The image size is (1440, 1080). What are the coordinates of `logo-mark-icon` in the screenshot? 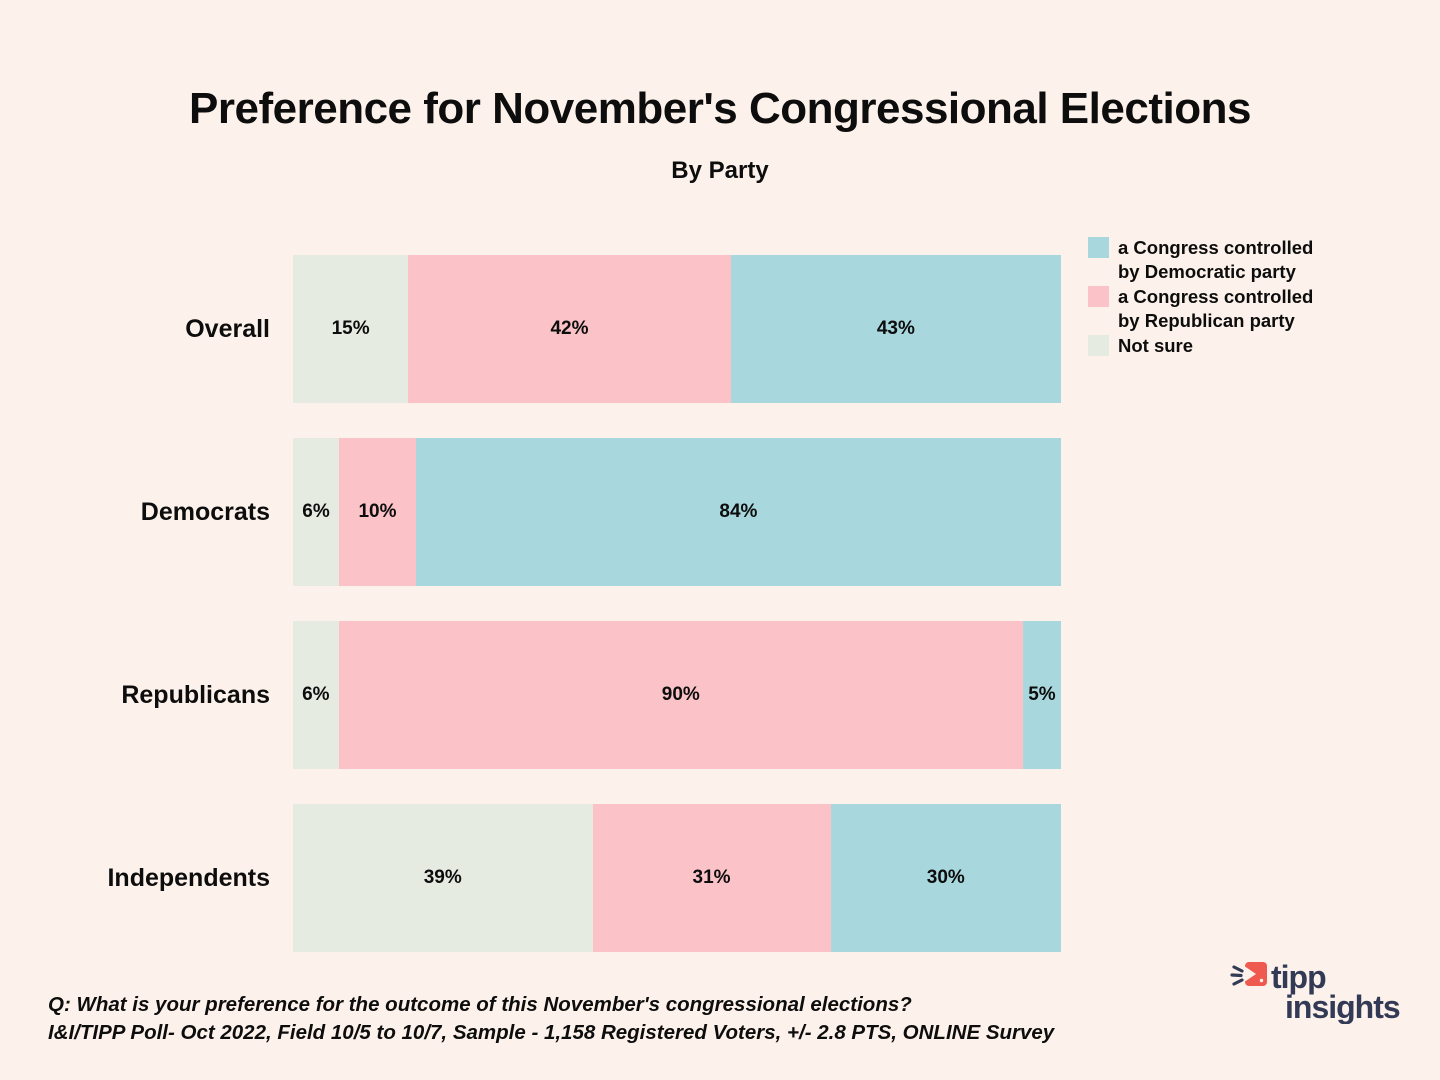 It's located at (1248, 974).